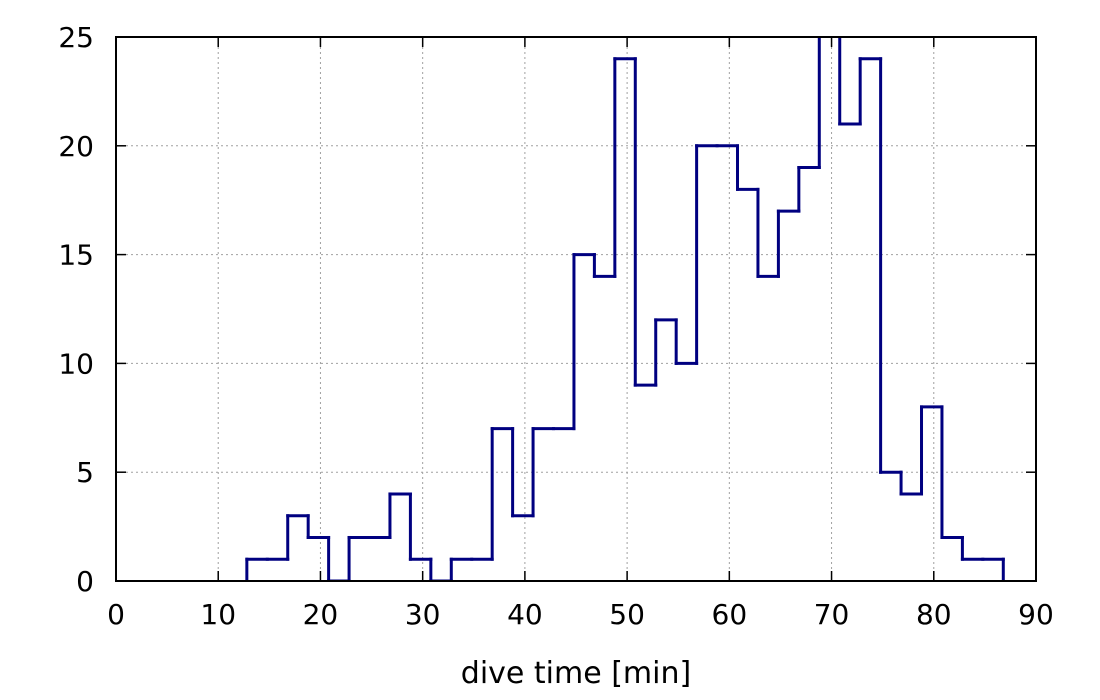 The width and height of the screenshot is (1100, 700). I want to click on x-tick-label: 30, so click(423, 614).